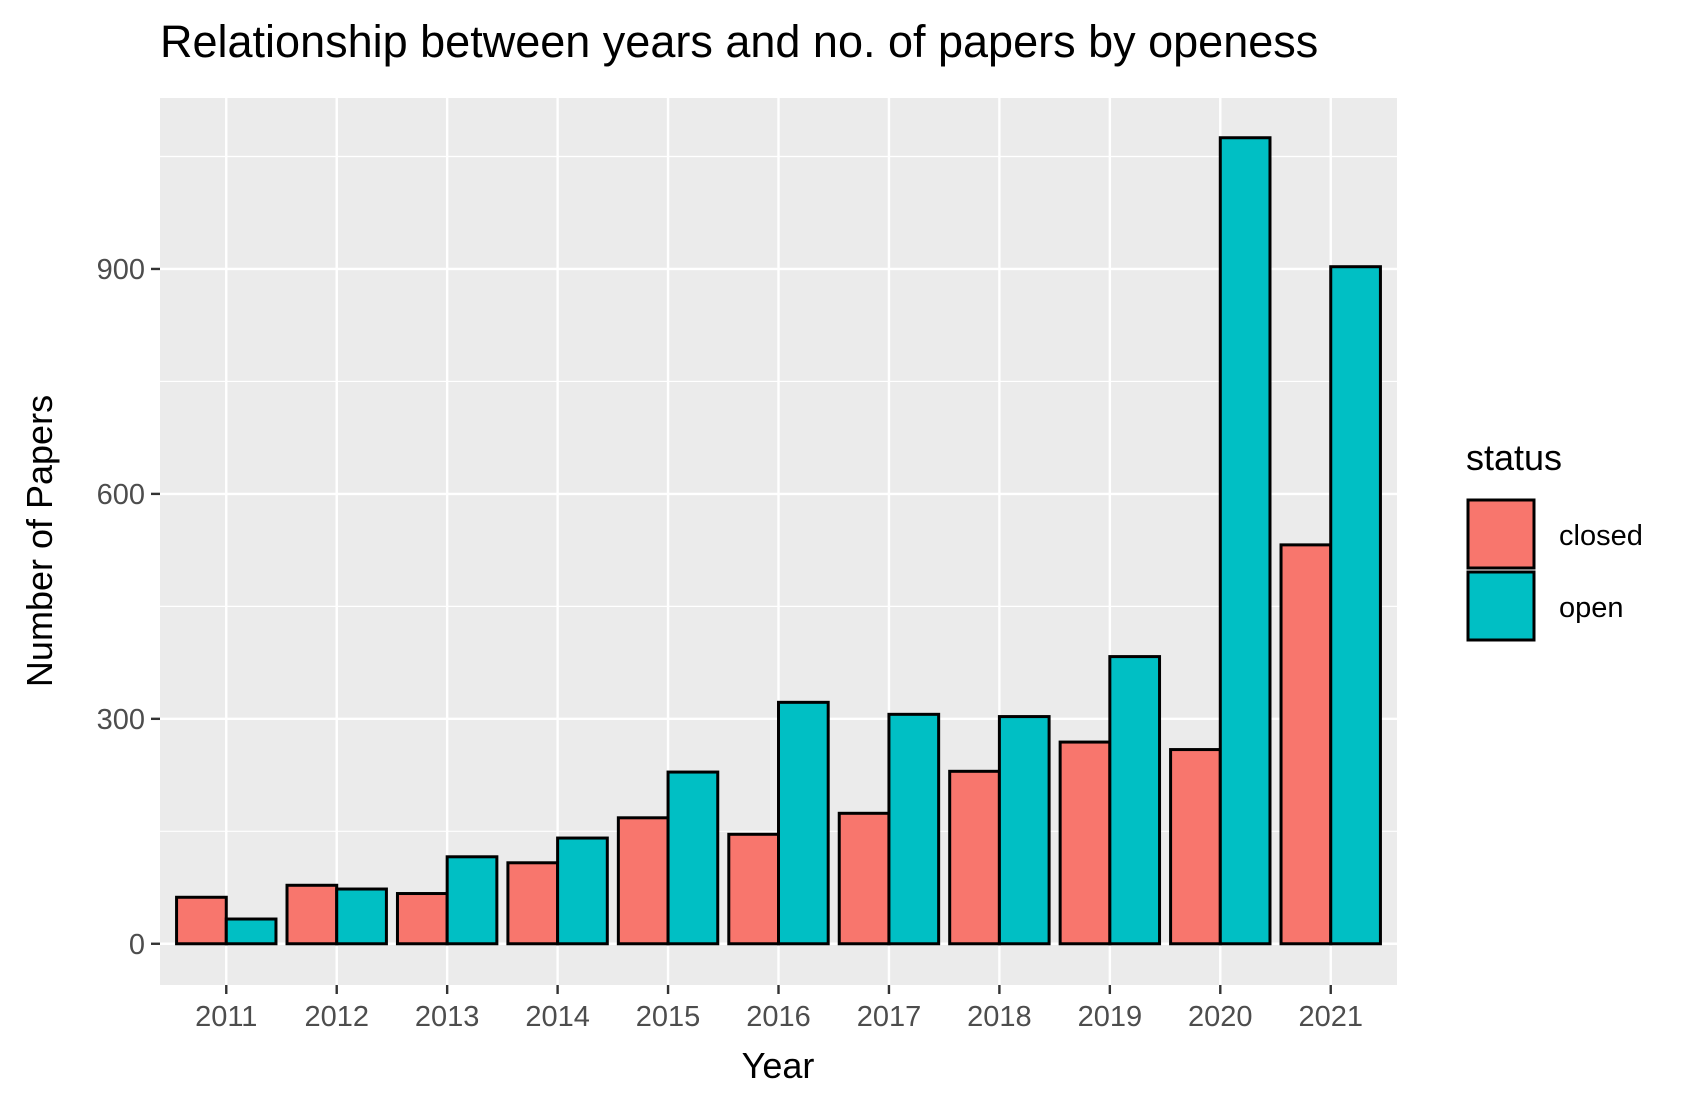 The width and height of the screenshot is (1690, 1096). What do you see at coordinates (137, 945) in the screenshot?
I see `y-tick-label: 0` at bounding box center [137, 945].